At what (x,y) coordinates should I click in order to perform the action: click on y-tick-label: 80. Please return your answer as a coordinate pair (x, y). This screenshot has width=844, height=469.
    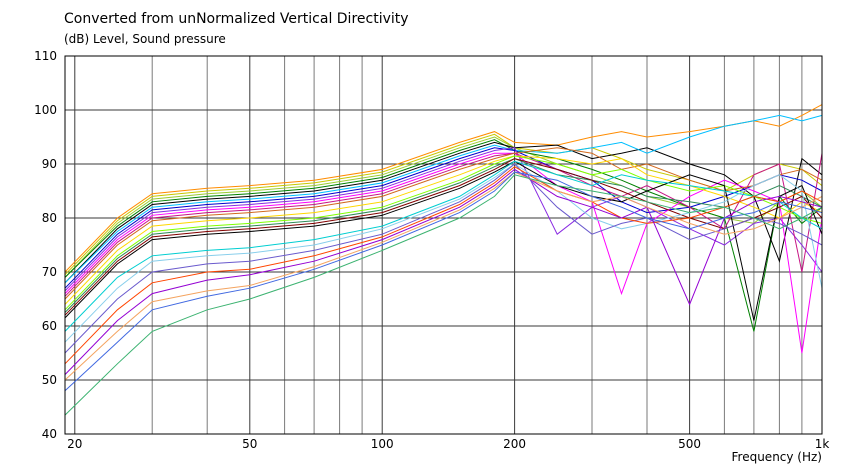
    Looking at the image, I should click on (49, 218).